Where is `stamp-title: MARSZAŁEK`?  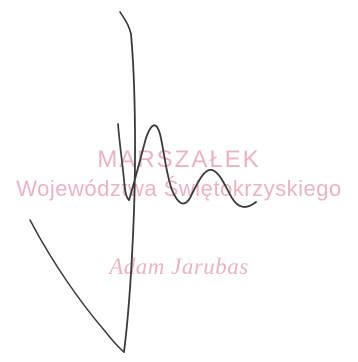
stamp-title: MARSZAŁEK is located at coordinates (179, 159).